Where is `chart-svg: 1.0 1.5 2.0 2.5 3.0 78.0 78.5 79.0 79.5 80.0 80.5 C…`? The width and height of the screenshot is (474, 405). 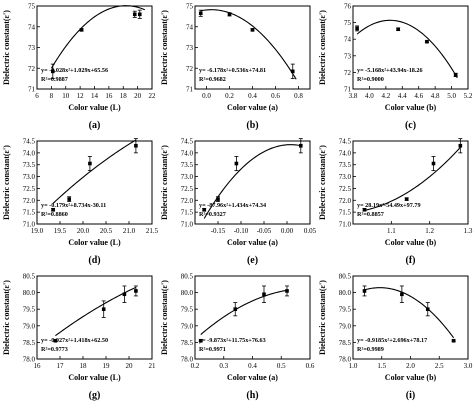
chart-svg: 1.0 1.5 2.0 2.5 3.0 78.0 78.5 79.0 79.5 80.0 80.5 C… is located at coordinates (395, 328).